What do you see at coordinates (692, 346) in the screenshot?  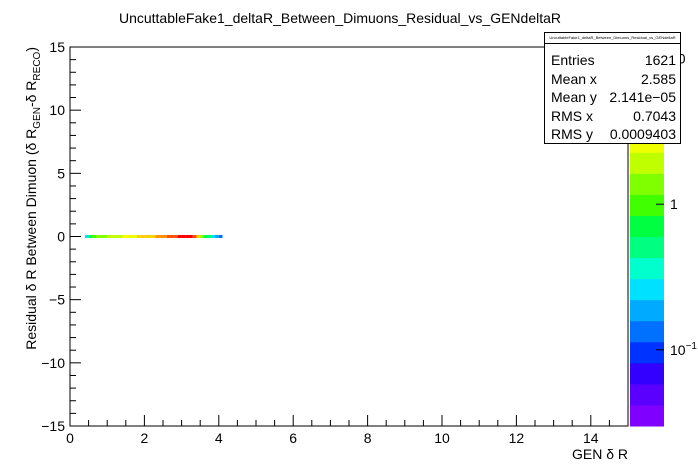 I see `palette-tick-exponent: −1` at bounding box center [692, 346].